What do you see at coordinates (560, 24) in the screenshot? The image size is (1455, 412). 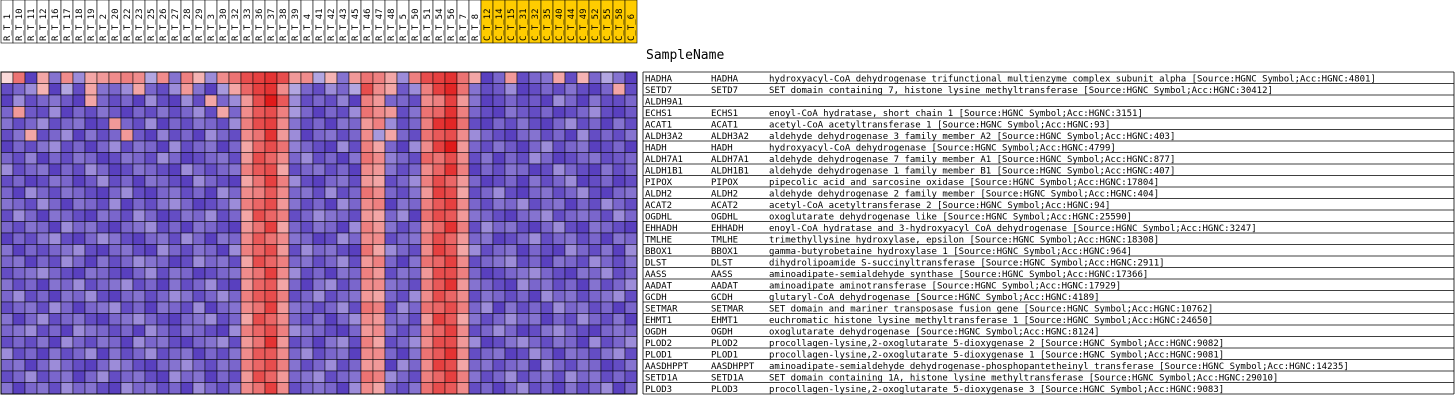 I see `sample-label-c-t-40: C_T_40` at bounding box center [560, 24].